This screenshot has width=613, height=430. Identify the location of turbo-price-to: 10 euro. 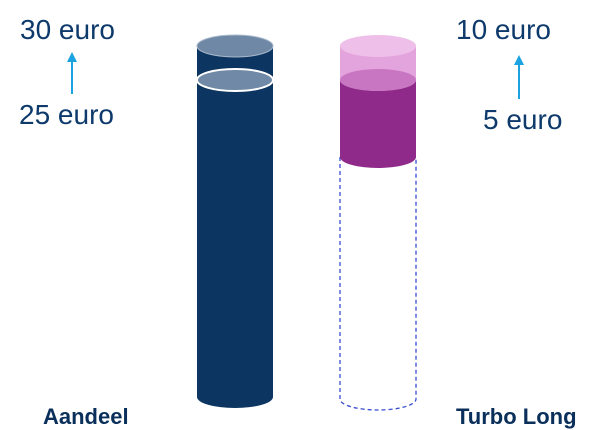
(503, 29).